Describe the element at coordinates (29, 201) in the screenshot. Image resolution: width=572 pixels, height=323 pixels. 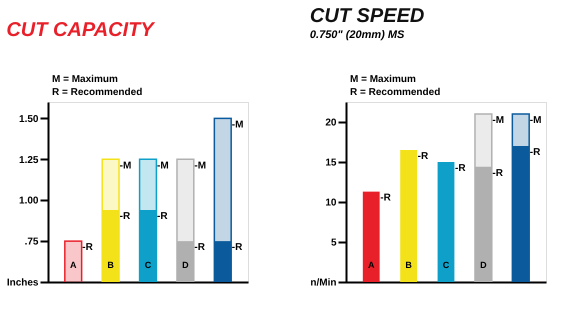
I see `y-tick-label: 1.00` at that location.